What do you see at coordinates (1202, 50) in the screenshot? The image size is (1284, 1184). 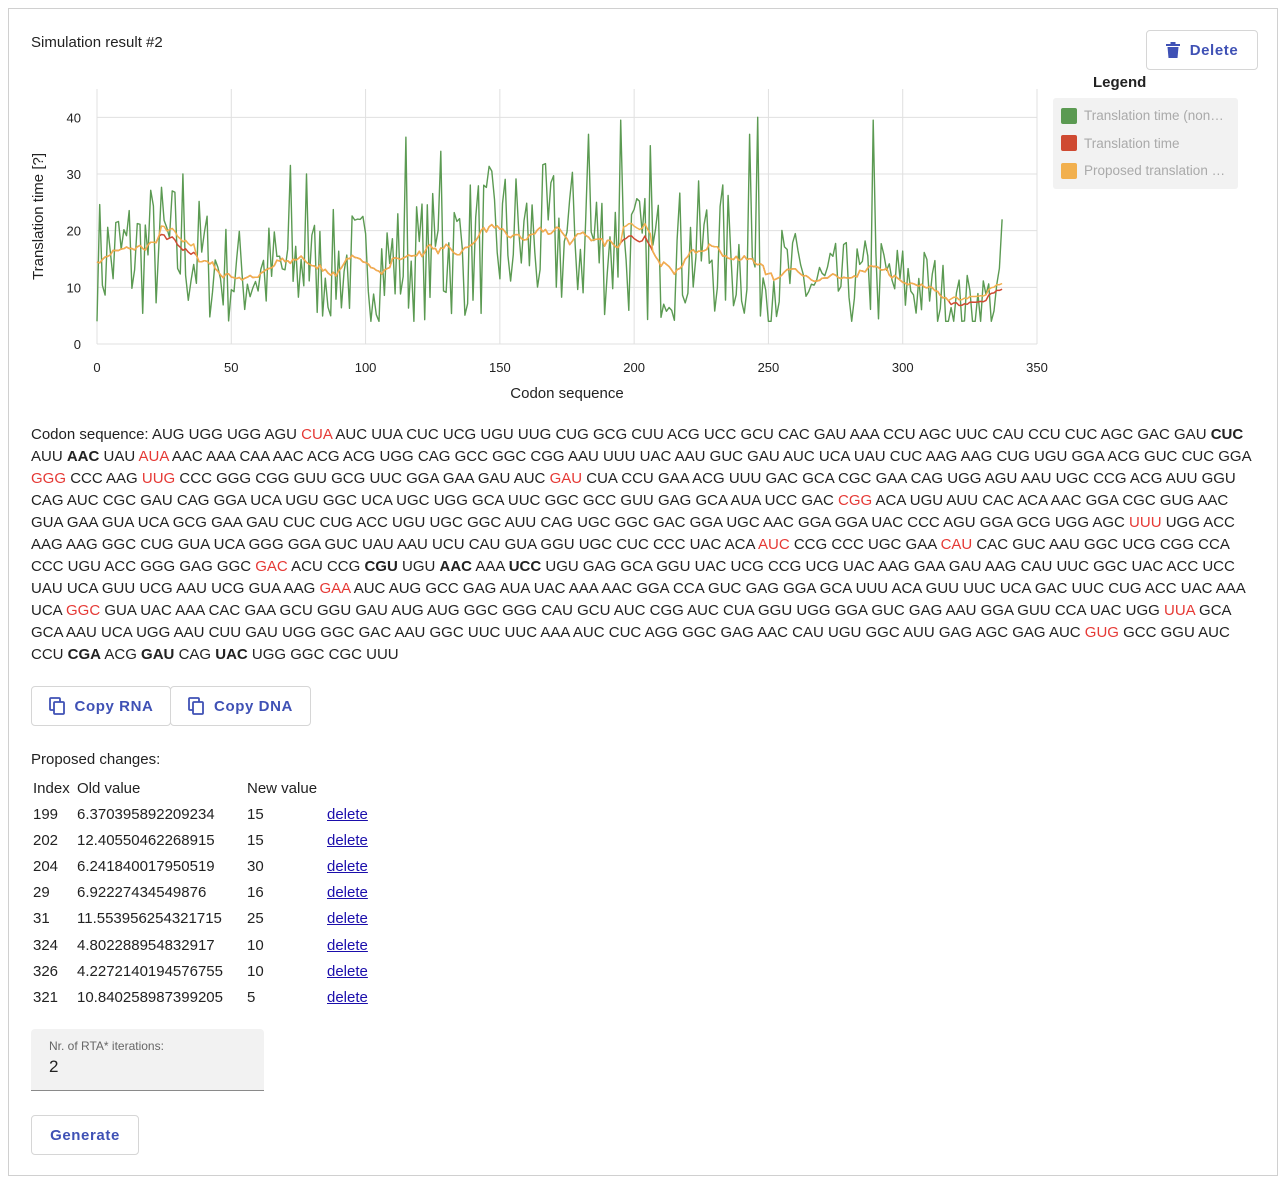 I see `delete-result-button: Delete` at bounding box center [1202, 50].